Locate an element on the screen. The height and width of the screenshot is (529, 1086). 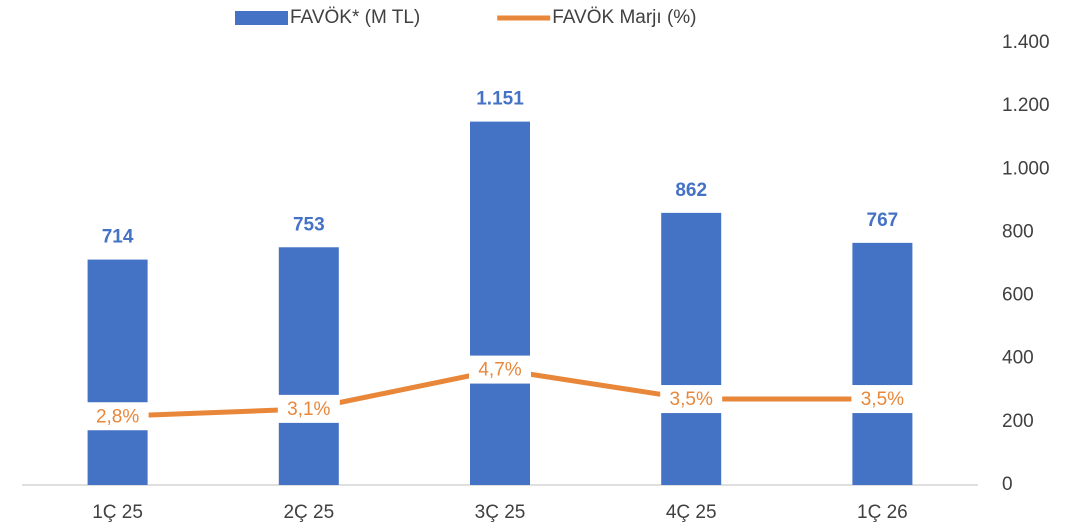
x-tick-label: 3Ç 25 is located at coordinates (500, 512).